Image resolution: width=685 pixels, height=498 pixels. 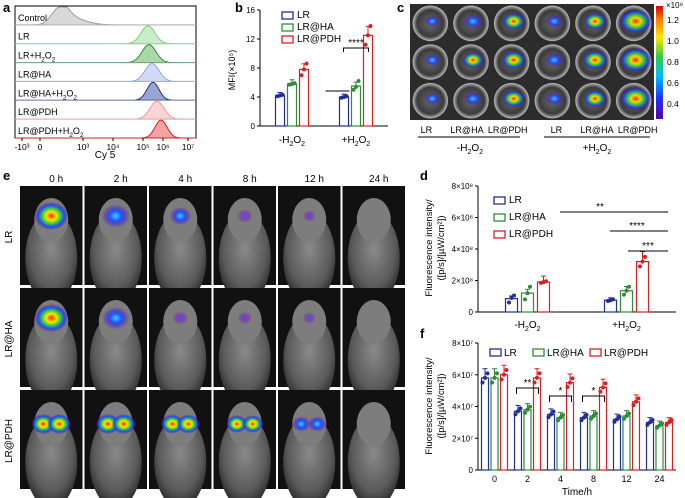 I want to click on legend-label-lr: LR, so click(x=510, y=353).